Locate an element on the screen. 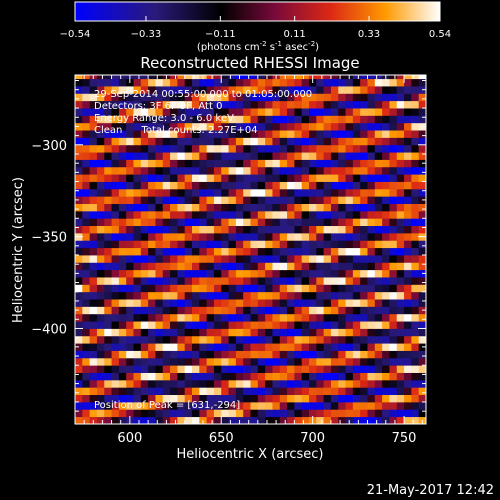 The height and width of the screenshot is (500, 500). colorbar-tick-label: −0.33 is located at coordinates (146, 34).